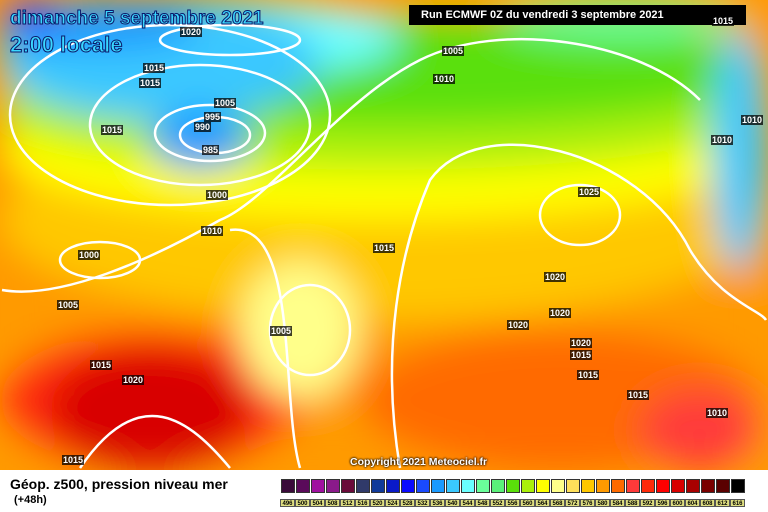  I want to click on scale-label: 512, so click(347, 503).